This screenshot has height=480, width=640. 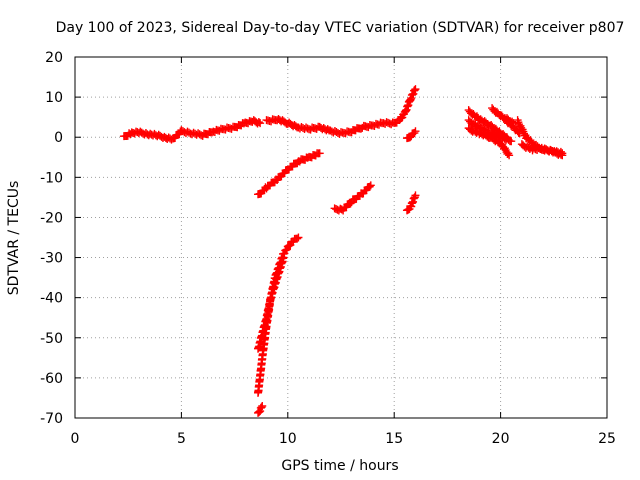 What do you see at coordinates (394, 439) in the screenshot?
I see `x-tick-label: 15` at bounding box center [394, 439].